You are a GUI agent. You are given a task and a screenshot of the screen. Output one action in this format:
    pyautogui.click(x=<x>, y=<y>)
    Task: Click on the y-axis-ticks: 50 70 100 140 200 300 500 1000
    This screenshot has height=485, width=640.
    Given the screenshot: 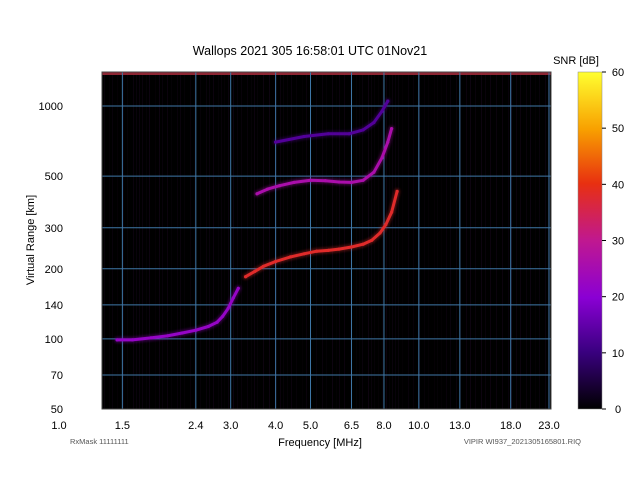 What is the action you would take?
    pyautogui.click(x=51, y=258)
    